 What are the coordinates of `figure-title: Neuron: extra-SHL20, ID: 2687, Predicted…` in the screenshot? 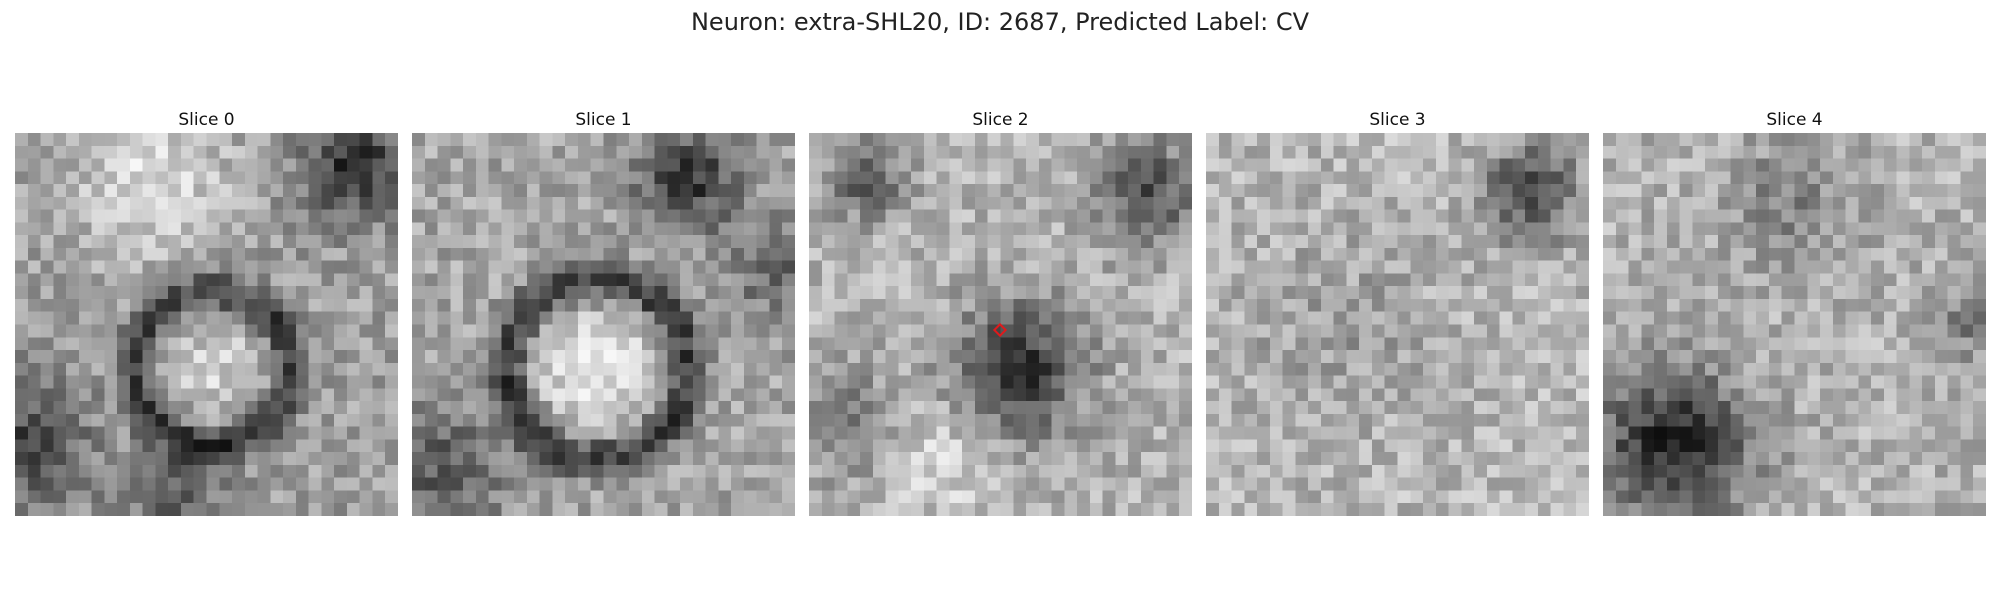 It's located at (1000, 22).